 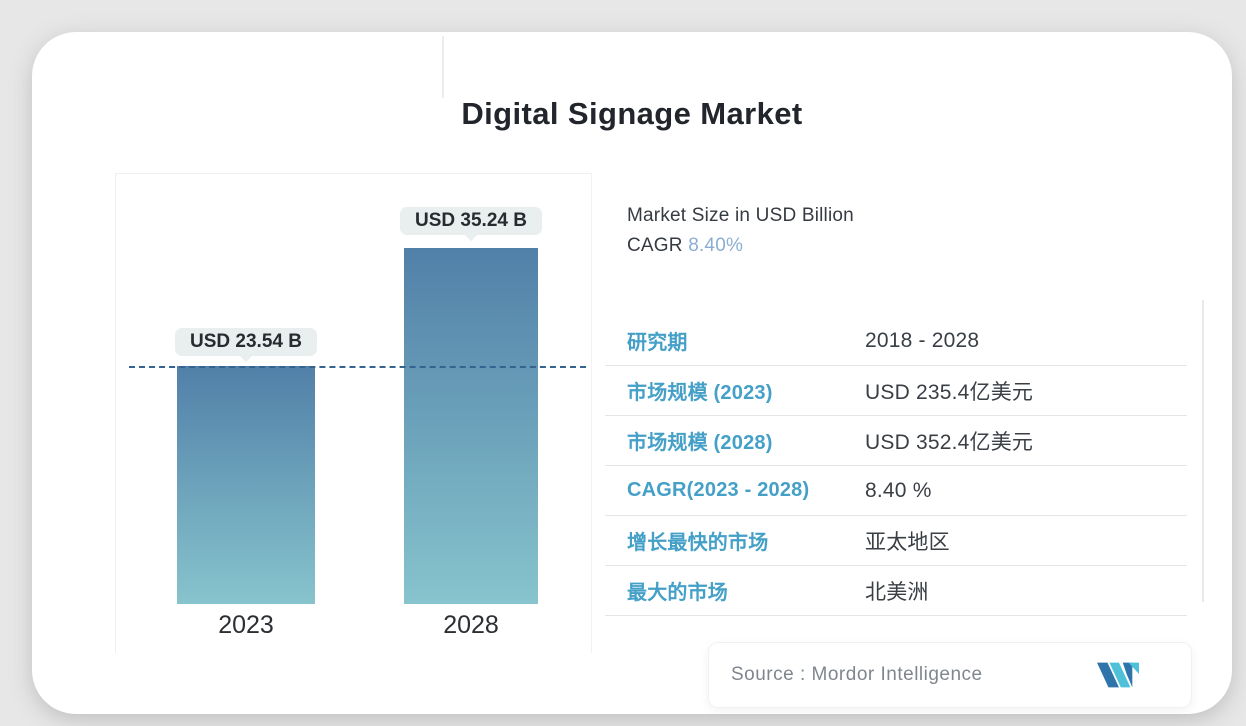 I want to click on page-title: Digital Signage Market, so click(x=632, y=113).